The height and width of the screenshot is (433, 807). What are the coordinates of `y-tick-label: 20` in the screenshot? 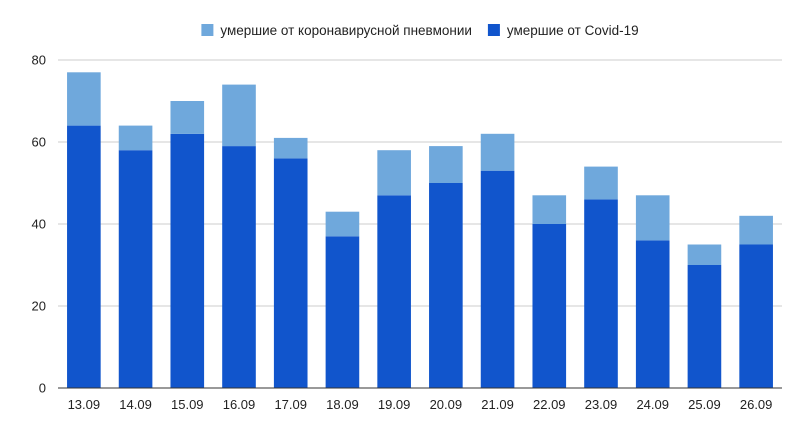 It's located at (39, 306).